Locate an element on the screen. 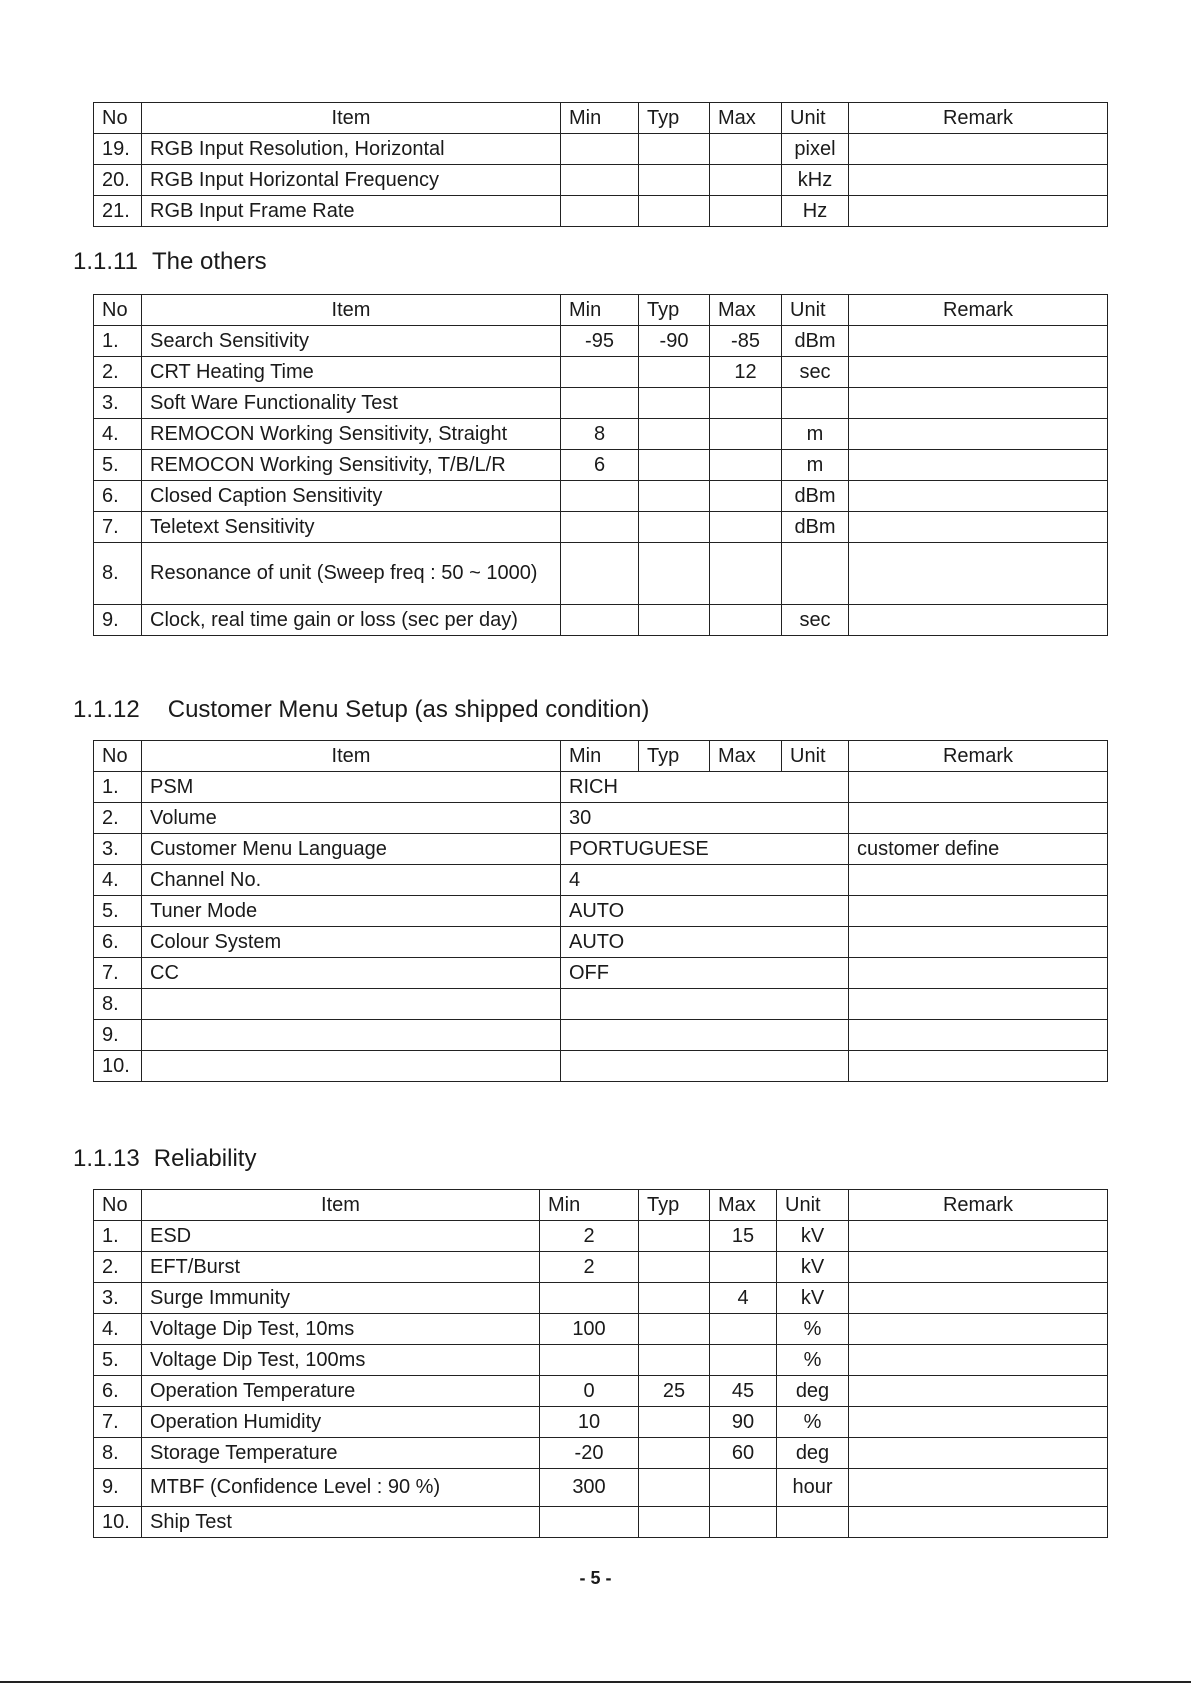  cell-remark: customer define is located at coordinates (978, 849).